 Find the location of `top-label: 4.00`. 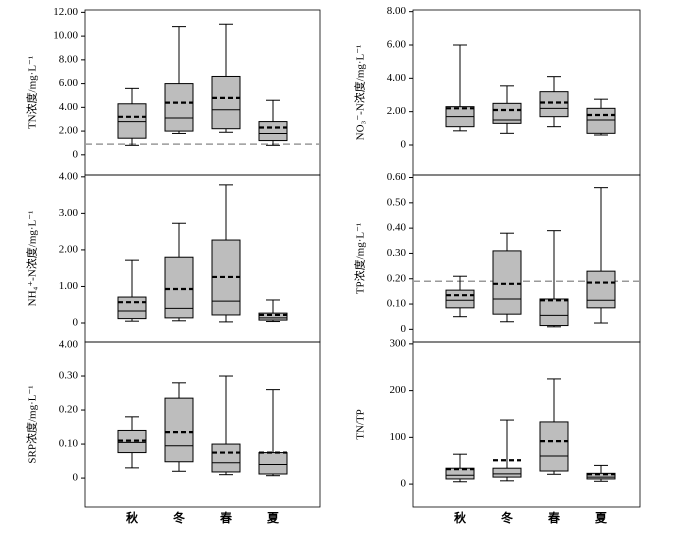

top-label: 4.00 is located at coordinates (69, 345).